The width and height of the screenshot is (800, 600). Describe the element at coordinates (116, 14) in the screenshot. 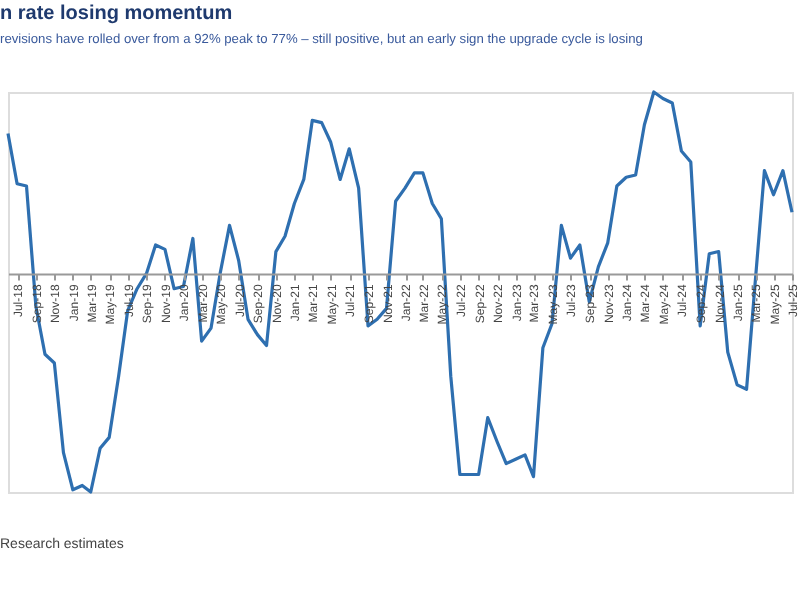

I see `chart-title: n rate losing momentum` at that location.